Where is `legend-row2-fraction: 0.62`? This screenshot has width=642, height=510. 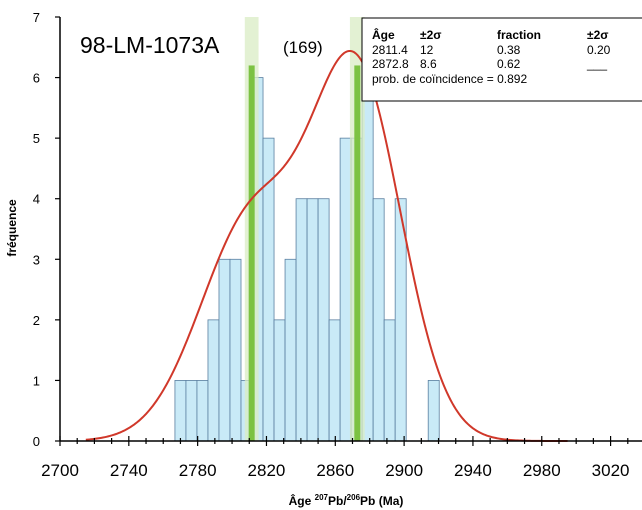
legend-row2-fraction: 0.62 is located at coordinates (509, 64).